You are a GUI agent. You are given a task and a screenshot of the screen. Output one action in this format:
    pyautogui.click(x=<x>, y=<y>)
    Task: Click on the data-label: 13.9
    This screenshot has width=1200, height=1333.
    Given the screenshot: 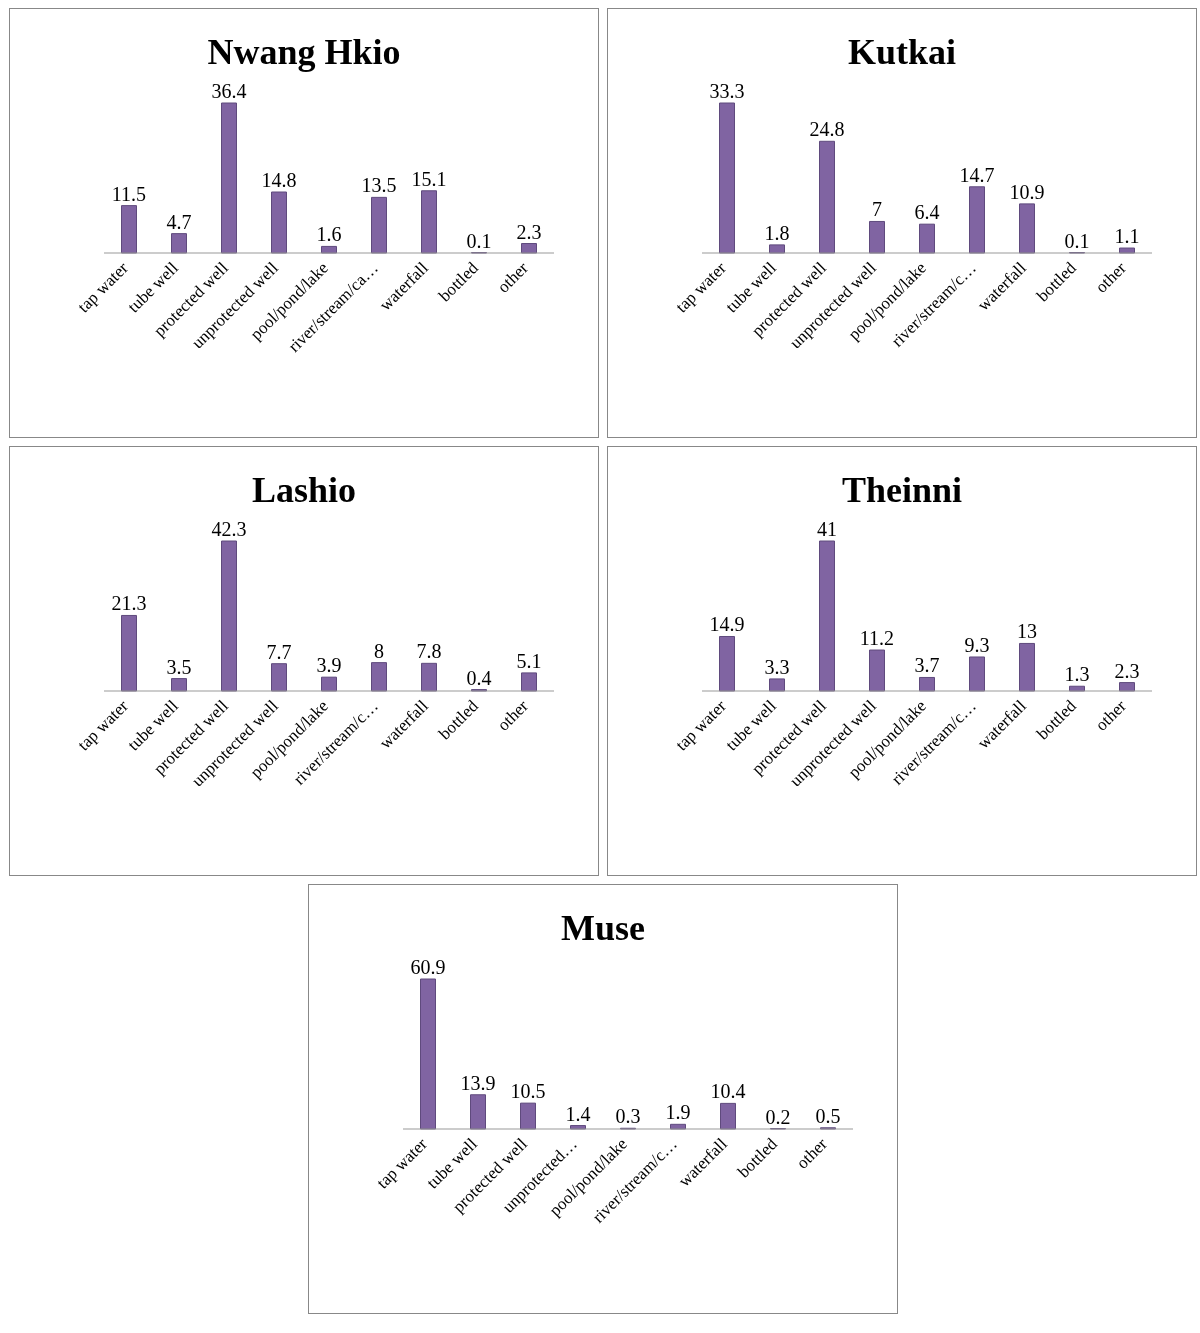 What is the action you would take?
    pyautogui.click(x=478, y=1082)
    